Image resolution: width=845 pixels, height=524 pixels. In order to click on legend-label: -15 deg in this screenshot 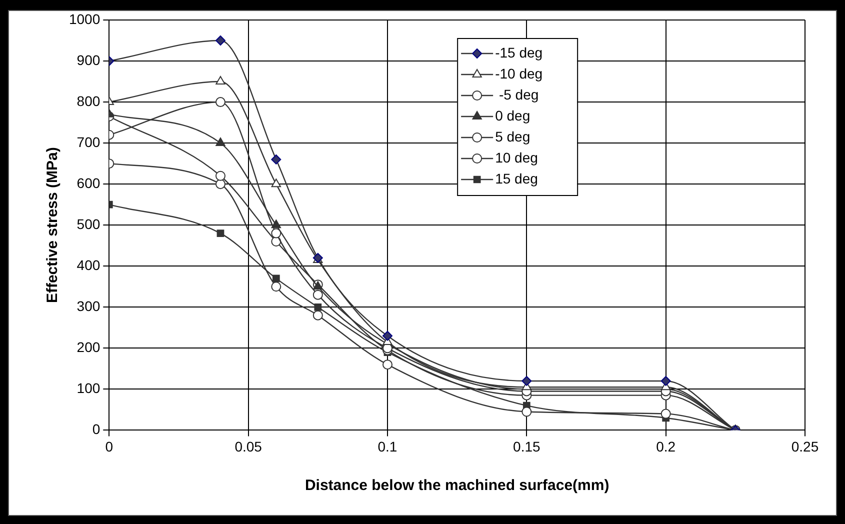, I will do `click(519, 52)`.